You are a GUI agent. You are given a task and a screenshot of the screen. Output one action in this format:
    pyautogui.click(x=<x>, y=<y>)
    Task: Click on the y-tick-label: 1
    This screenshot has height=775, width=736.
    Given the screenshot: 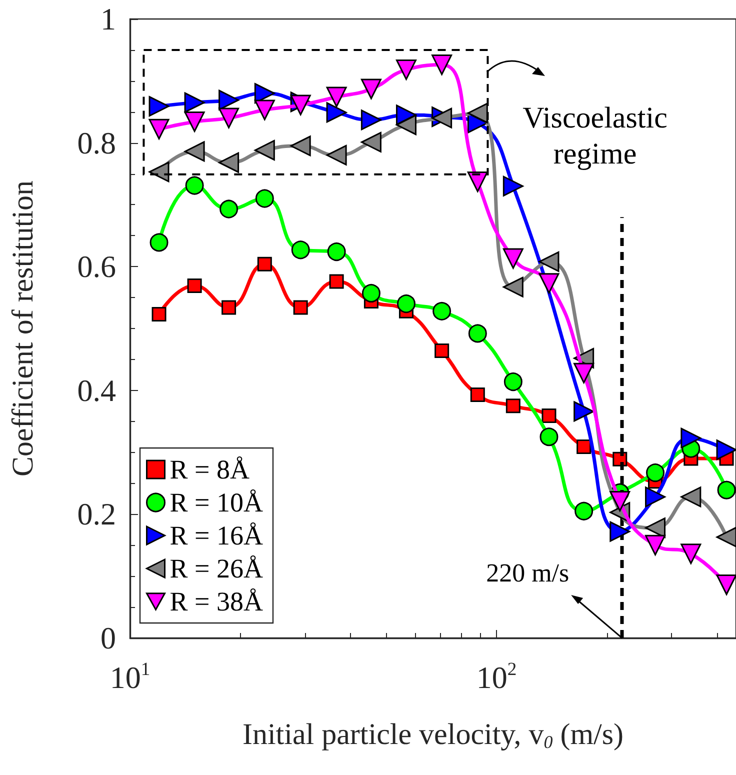 What is the action you would take?
    pyautogui.click(x=108, y=19)
    